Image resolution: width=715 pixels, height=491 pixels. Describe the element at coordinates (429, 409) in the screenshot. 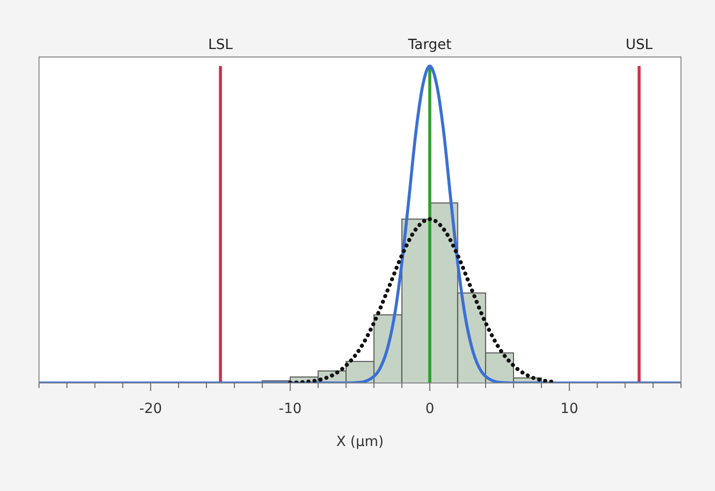

I see `x-tick-label: 0` at that location.